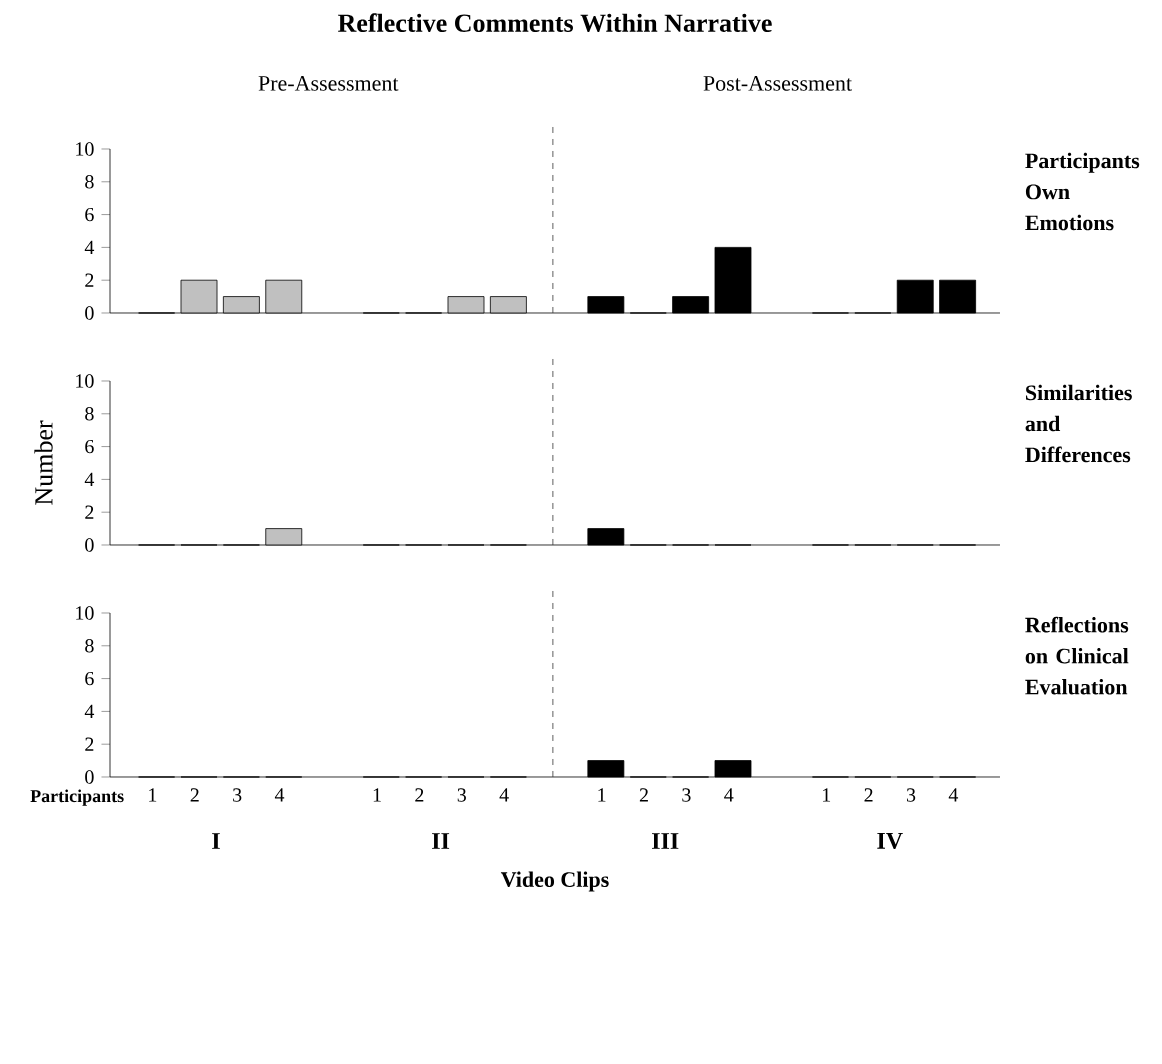 The image size is (1162, 1064). I want to click on text: IV, so click(890, 841).